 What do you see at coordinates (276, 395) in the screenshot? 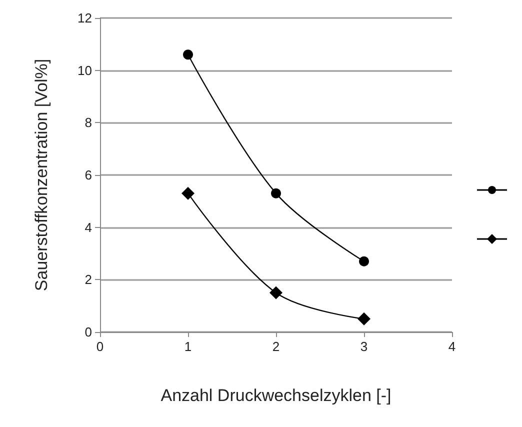
I see `x-axis-title: Anzahl Druckwechselzyklen [-]` at bounding box center [276, 395].